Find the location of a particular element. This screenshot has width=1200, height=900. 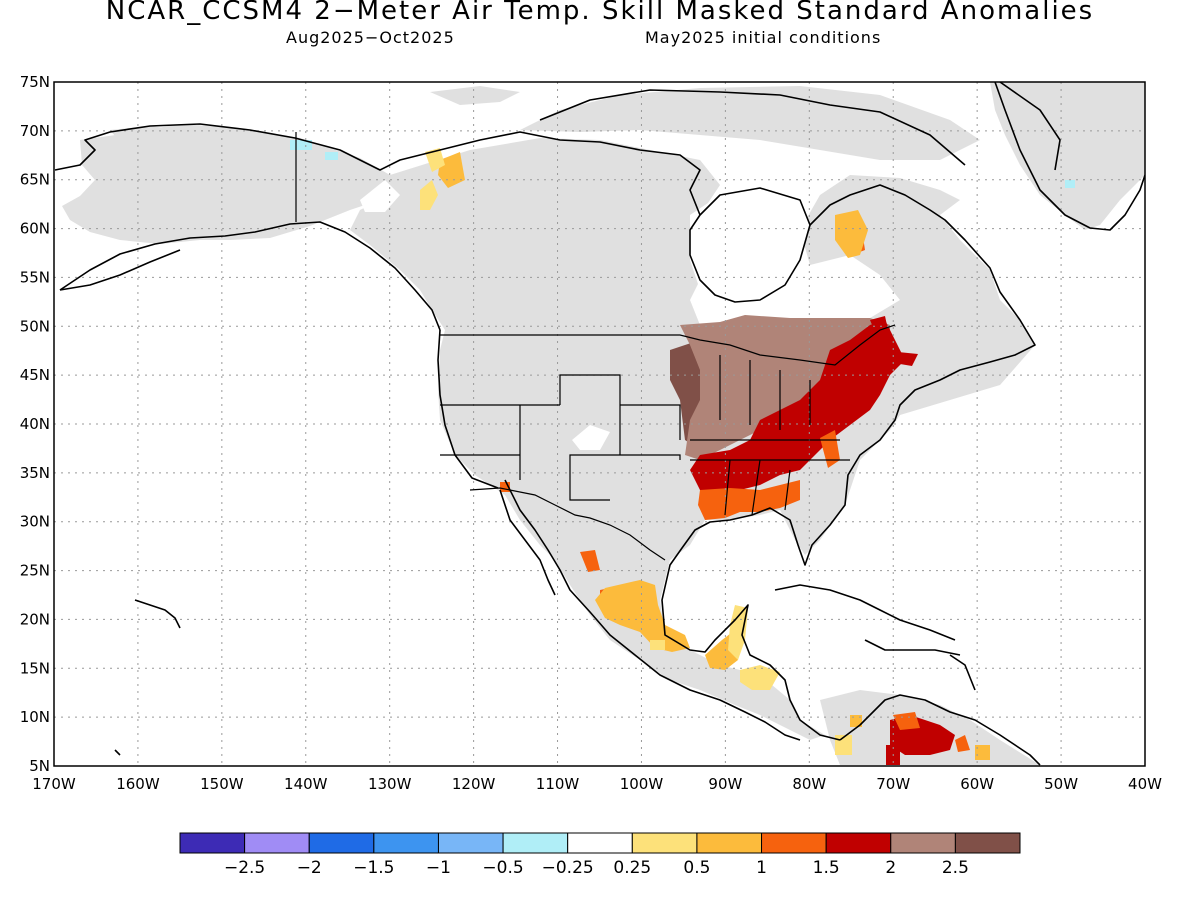

lat-label: 30N is located at coordinates (35, 522).